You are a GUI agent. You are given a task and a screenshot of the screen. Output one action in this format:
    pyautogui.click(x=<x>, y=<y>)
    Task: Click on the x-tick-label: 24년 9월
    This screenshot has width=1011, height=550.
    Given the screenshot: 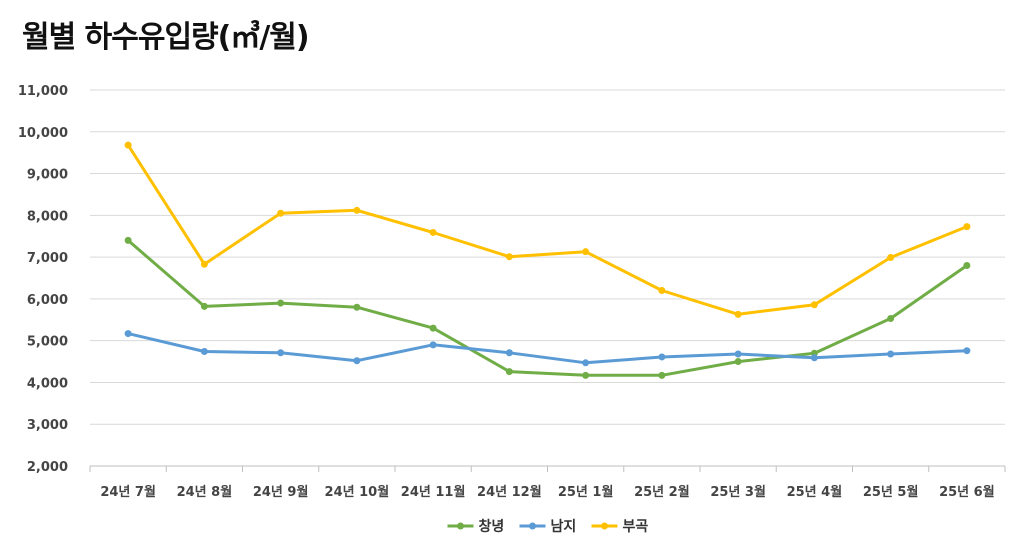 What is the action you would take?
    pyautogui.click(x=281, y=492)
    